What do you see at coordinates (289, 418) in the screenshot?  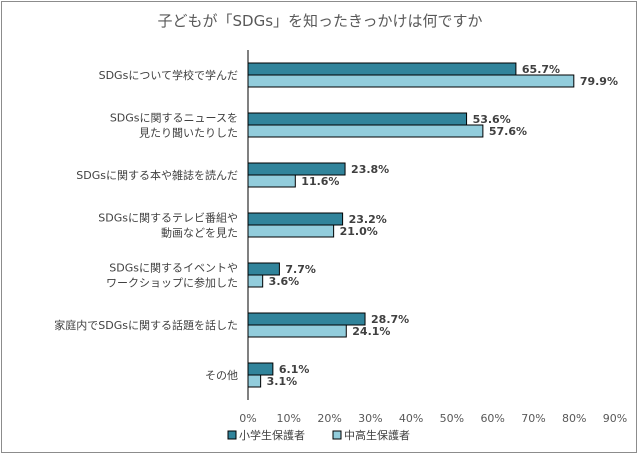 I see `x-tick-label: 10%` at bounding box center [289, 418].